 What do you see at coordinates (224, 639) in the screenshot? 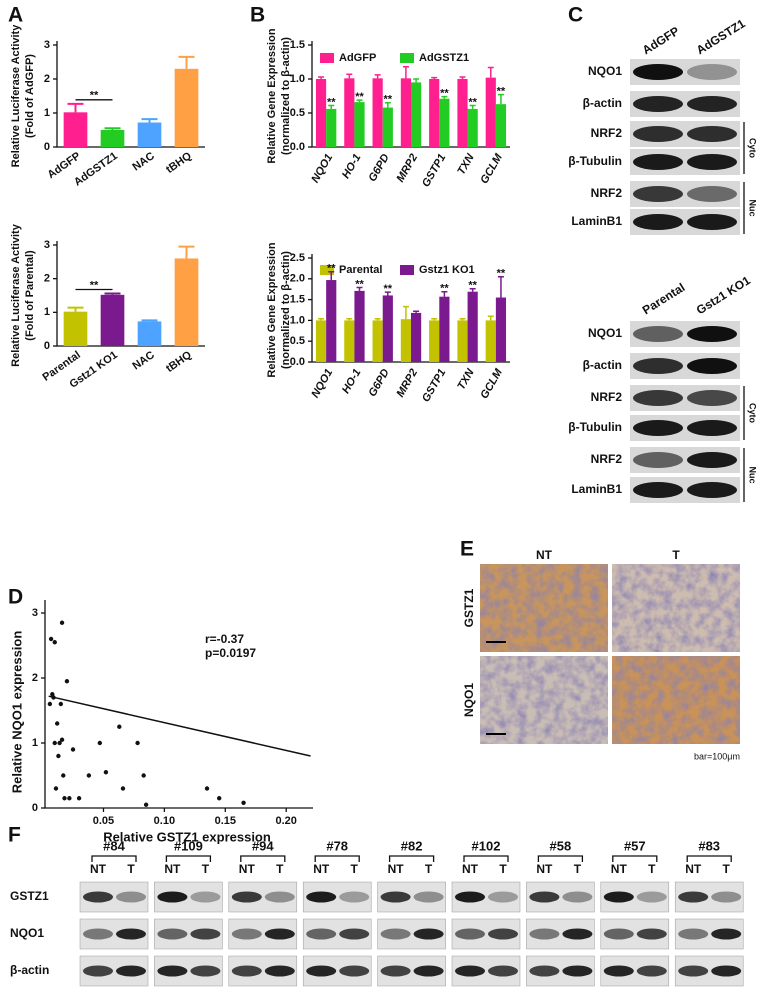
I see `annotation: r=-0.37` at bounding box center [224, 639].